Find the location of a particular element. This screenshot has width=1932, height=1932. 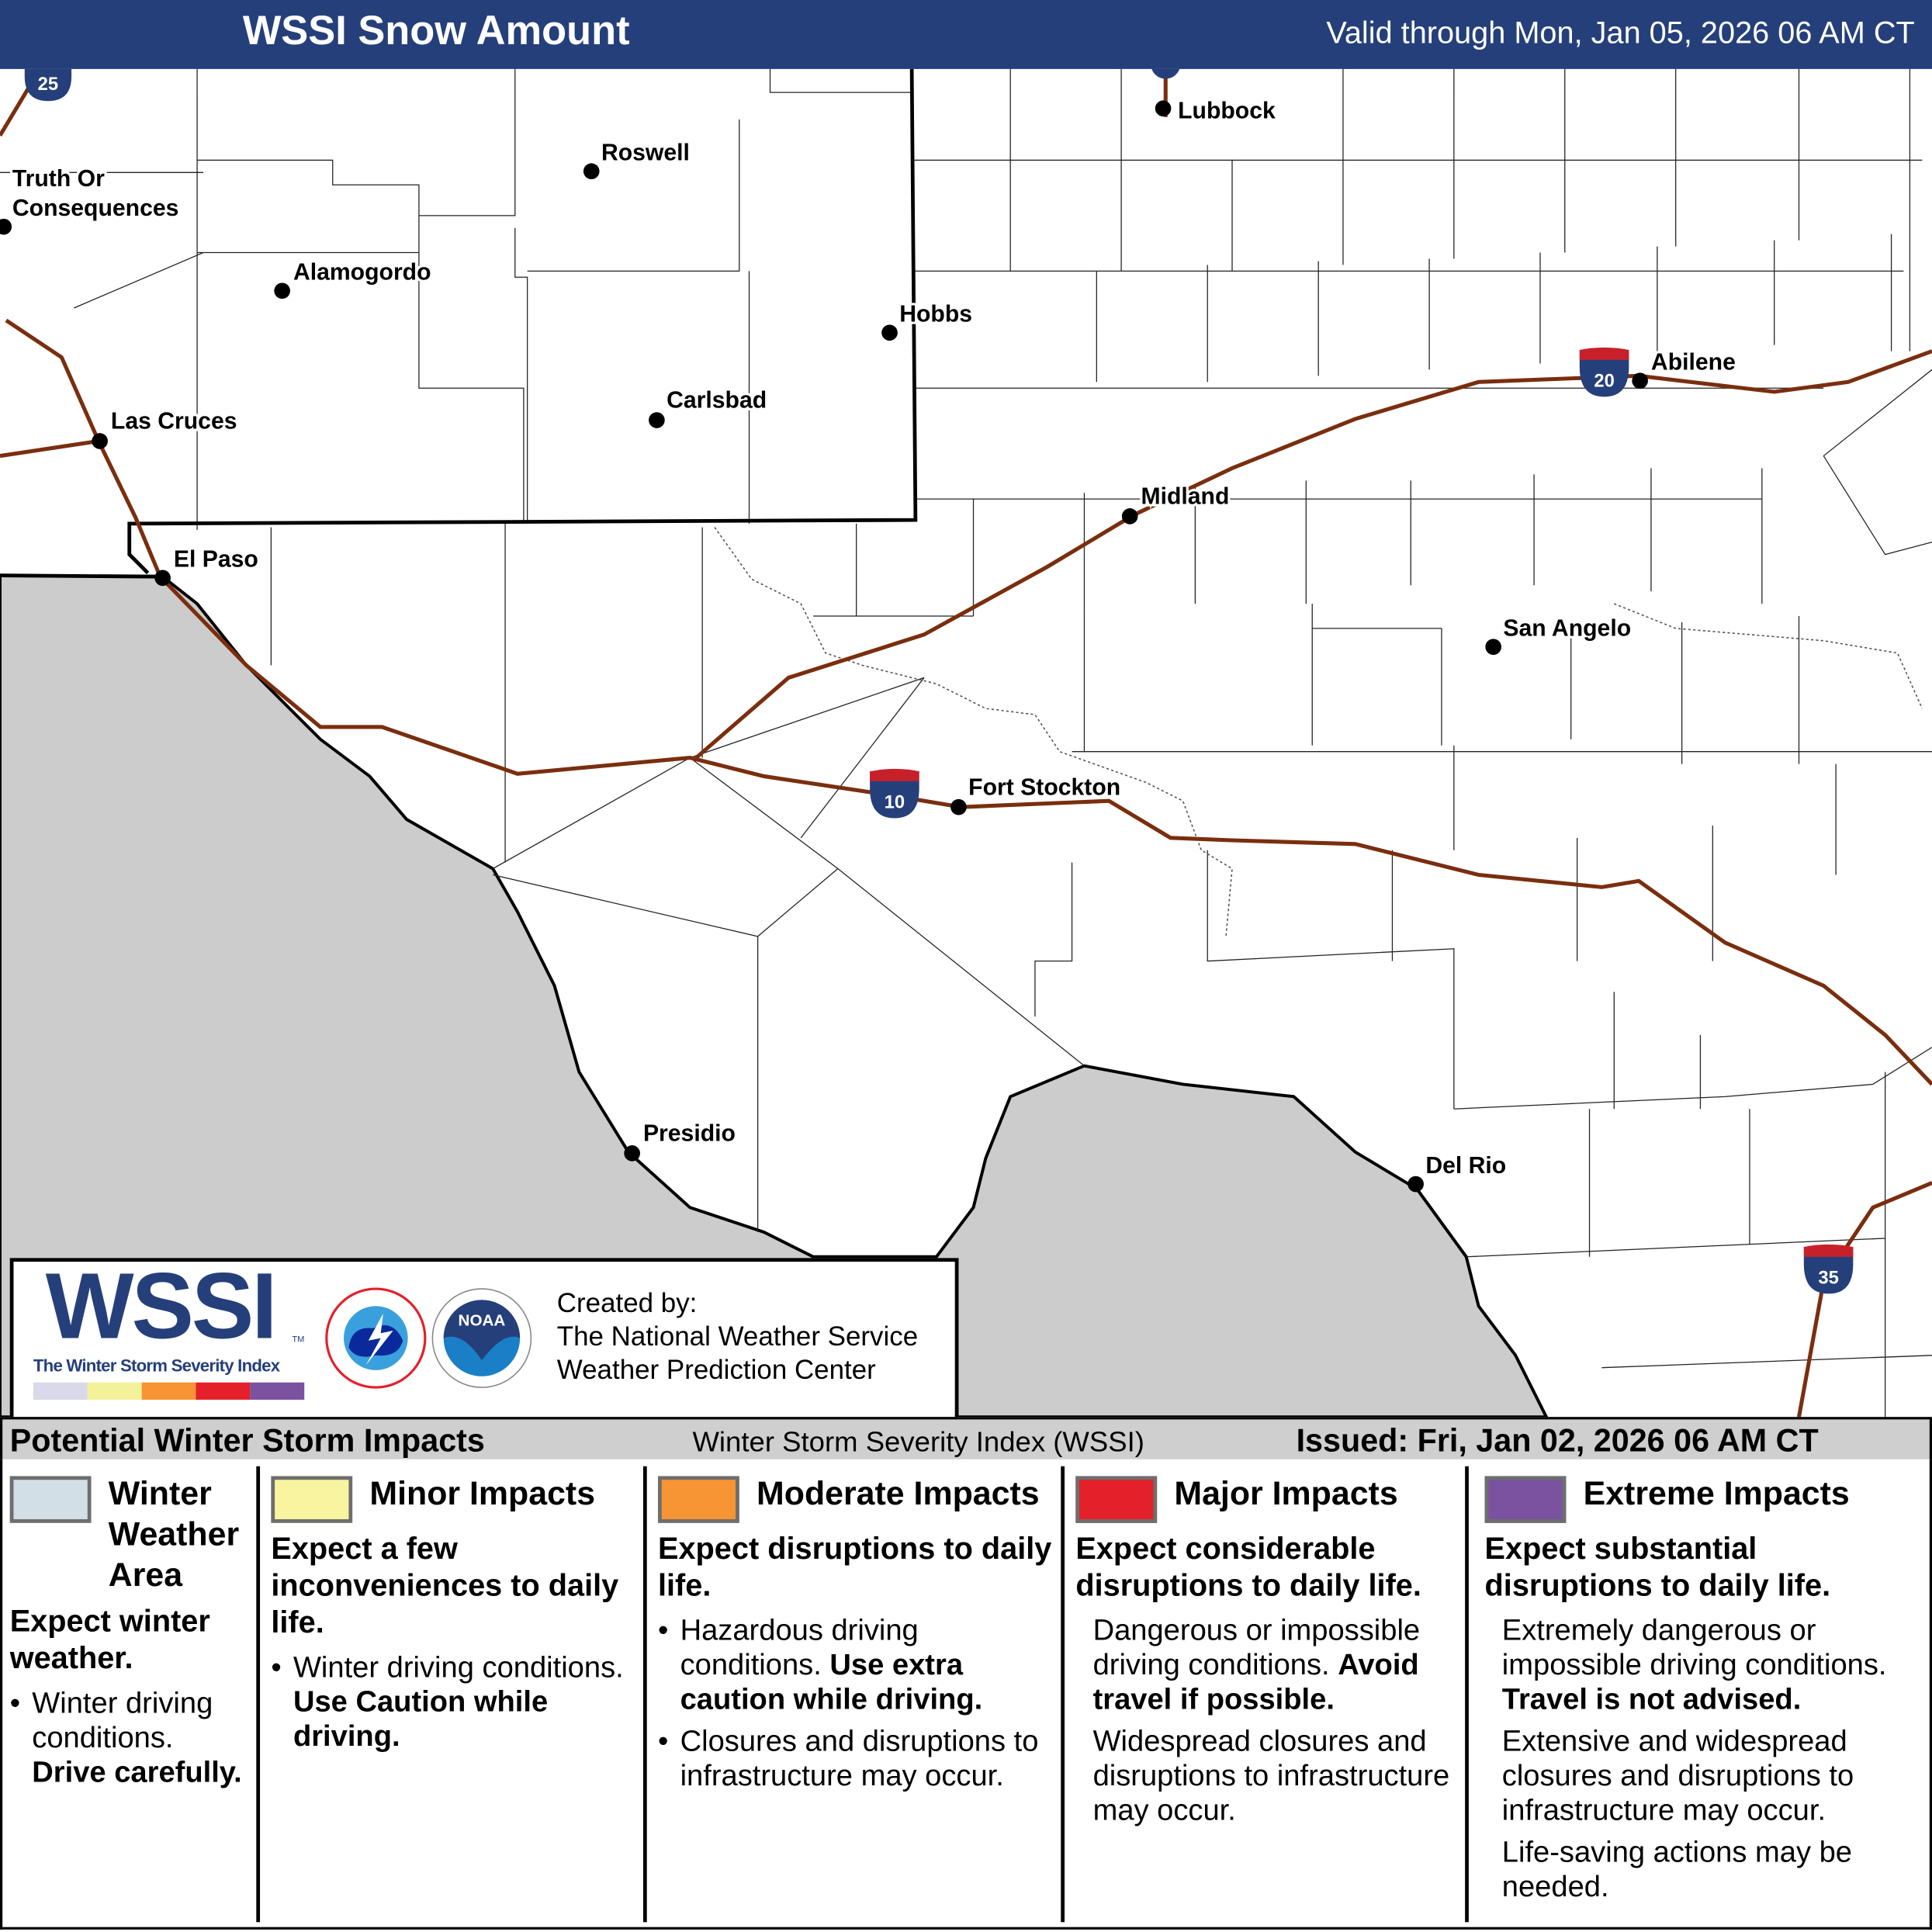

city-label: Alamogordo is located at coordinates (362, 272).